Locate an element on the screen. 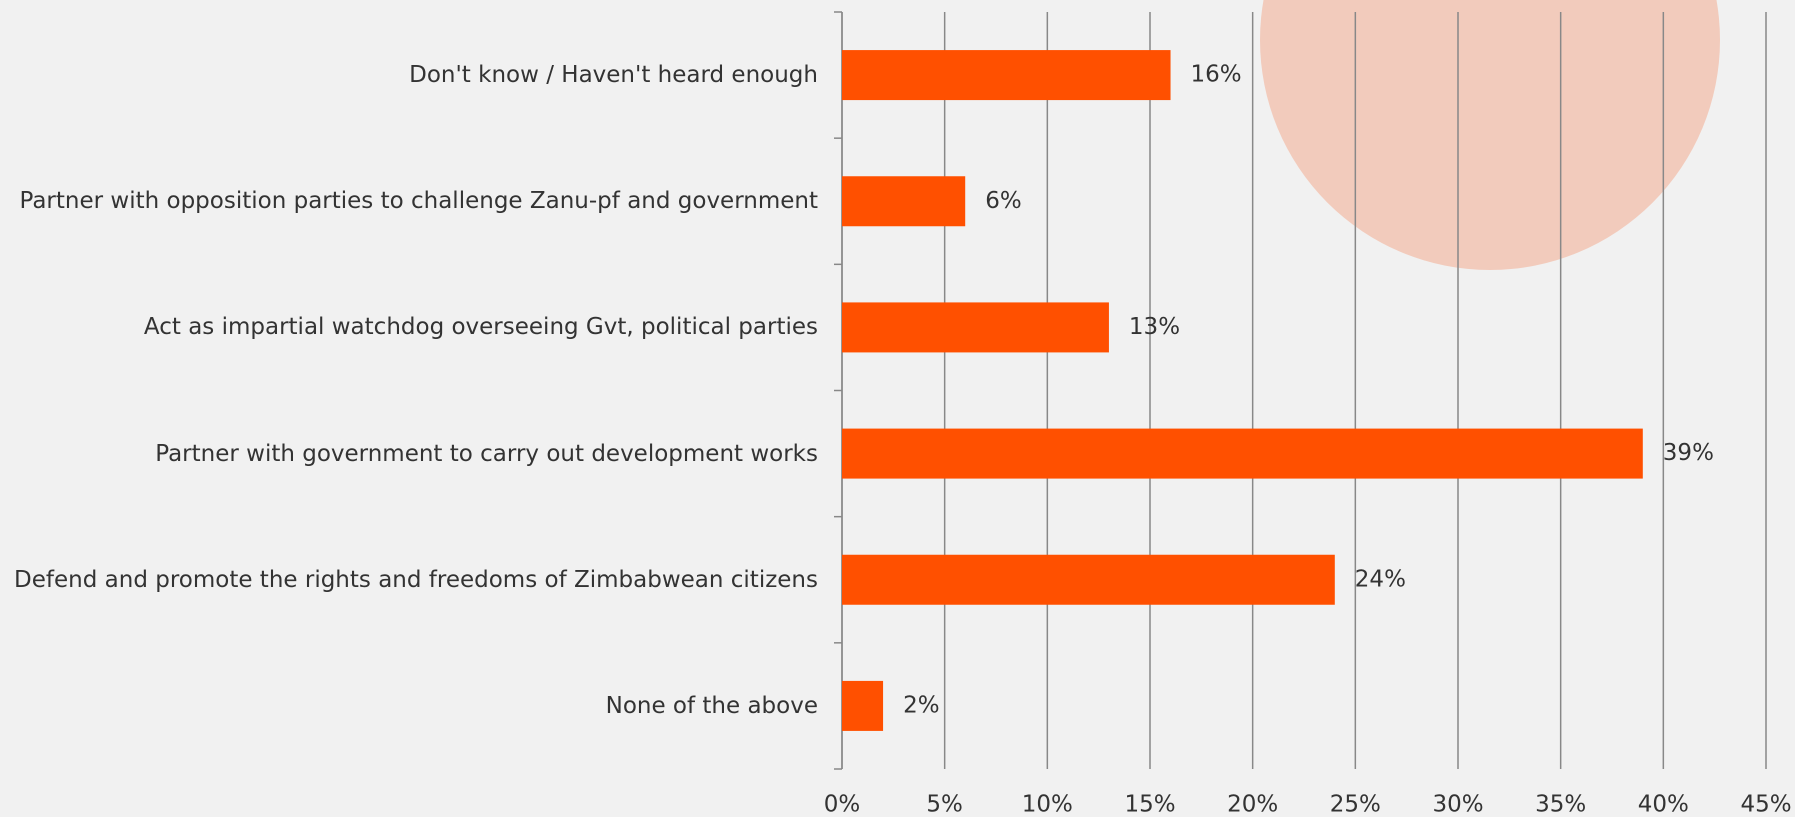 This screenshot has width=1795, height=817. x-tick-label: 40% is located at coordinates (1663, 804).